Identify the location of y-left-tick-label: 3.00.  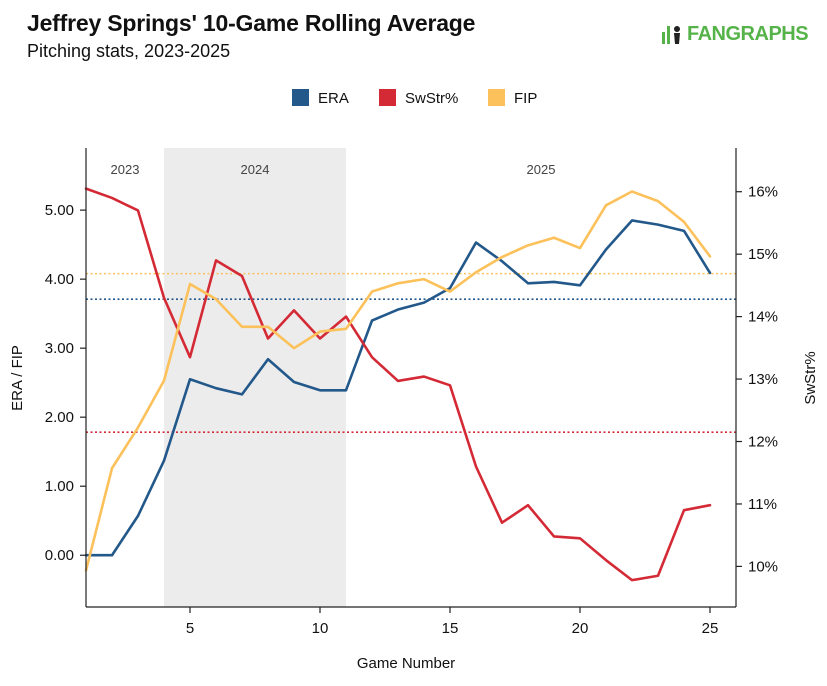
(59, 348).